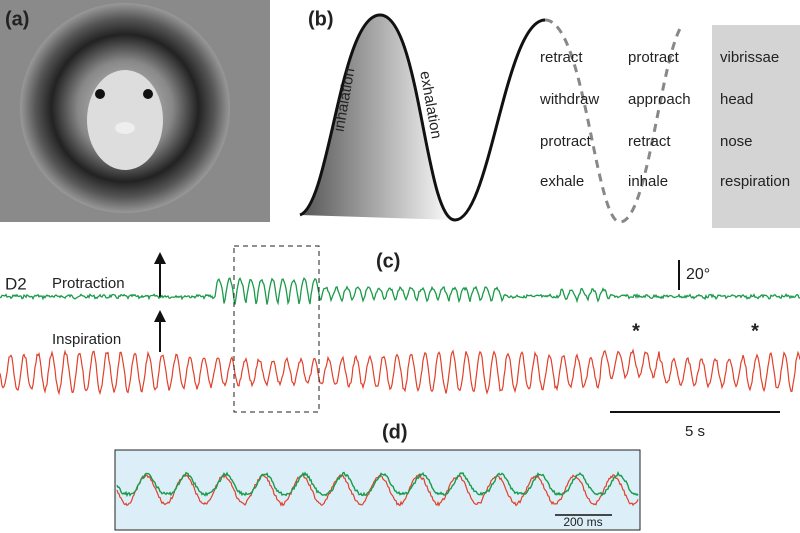 The width and height of the screenshot is (800, 533). I want to click on table-cell: head, so click(736, 99).